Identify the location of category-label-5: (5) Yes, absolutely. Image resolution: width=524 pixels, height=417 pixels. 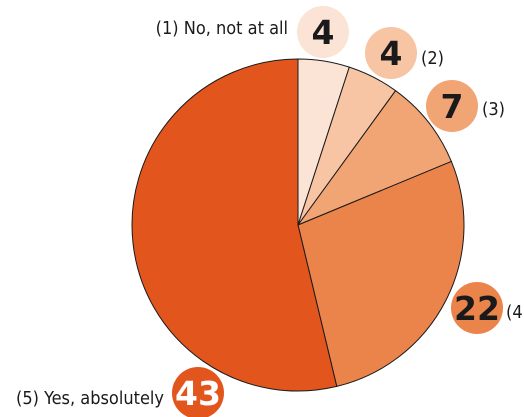
(90, 398).